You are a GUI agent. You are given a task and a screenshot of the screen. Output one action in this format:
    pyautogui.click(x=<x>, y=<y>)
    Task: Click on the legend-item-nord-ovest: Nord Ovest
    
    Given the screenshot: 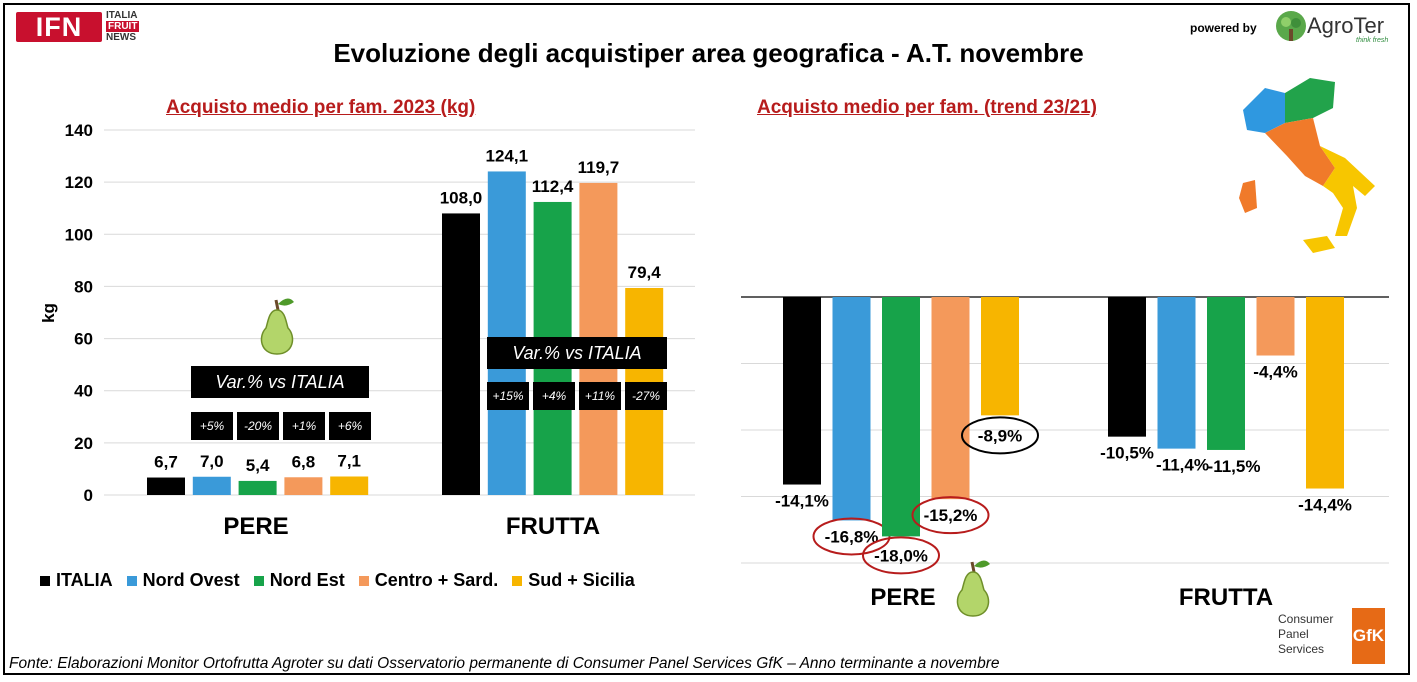 What is the action you would take?
    pyautogui.click(x=183, y=580)
    